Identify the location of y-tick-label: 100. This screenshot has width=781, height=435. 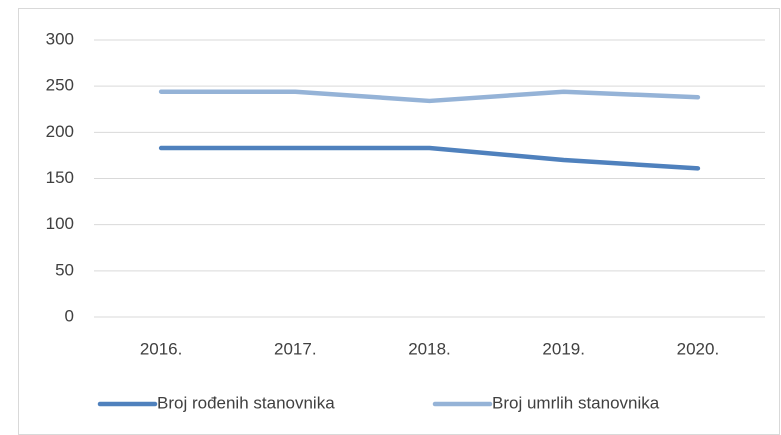
(60, 223).